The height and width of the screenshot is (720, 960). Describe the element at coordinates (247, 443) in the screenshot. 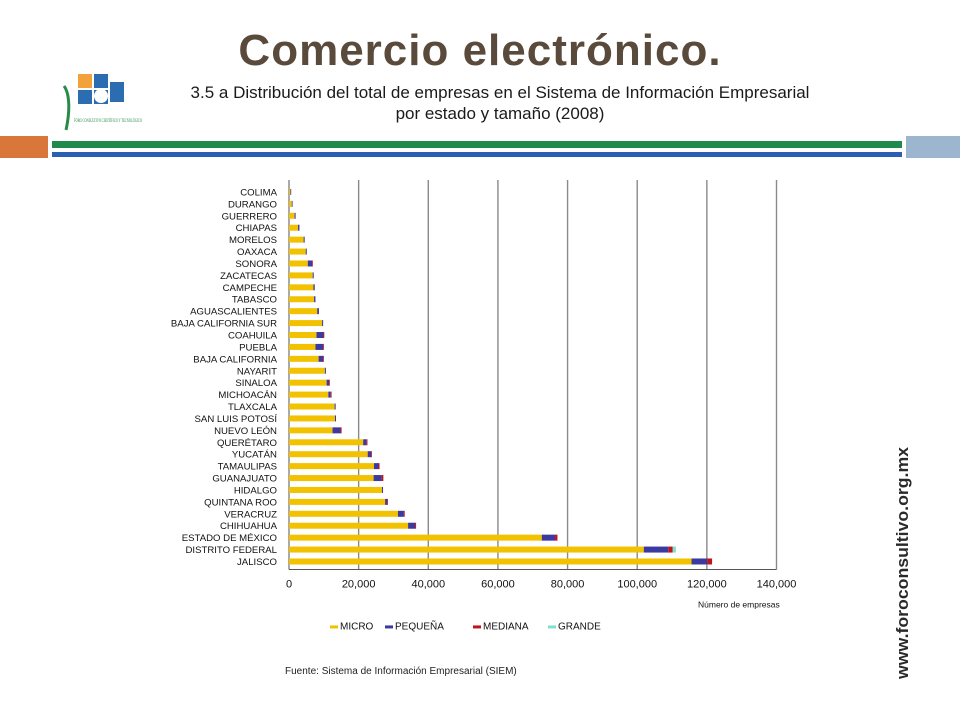

I see `category-label: QUERÉTARO` at that location.